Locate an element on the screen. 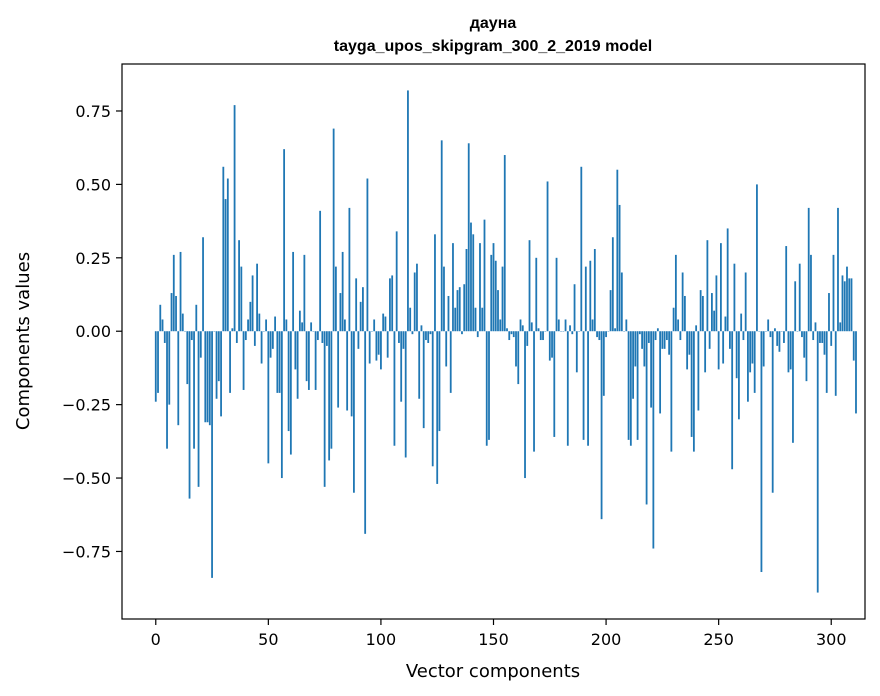 Image resolution: width=880 pixels, height=696 pixels. x-tick-label: 0 is located at coordinates (156, 639).